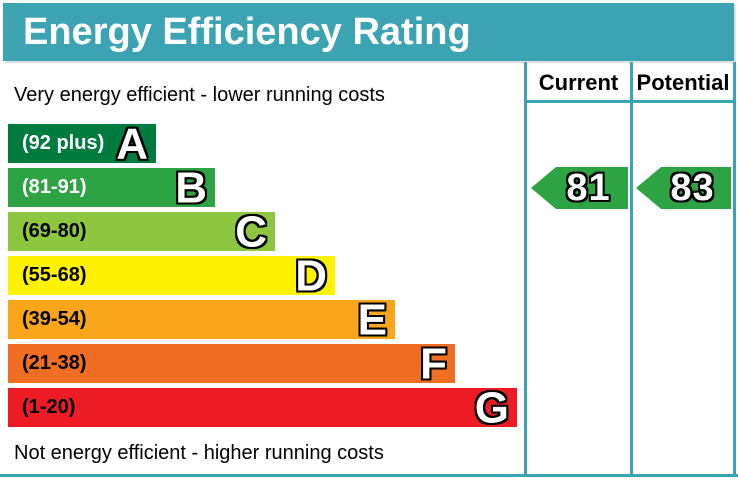  What do you see at coordinates (433, 363) in the screenshot?
I see `band-letter: F` at bounding box center [433, 363].